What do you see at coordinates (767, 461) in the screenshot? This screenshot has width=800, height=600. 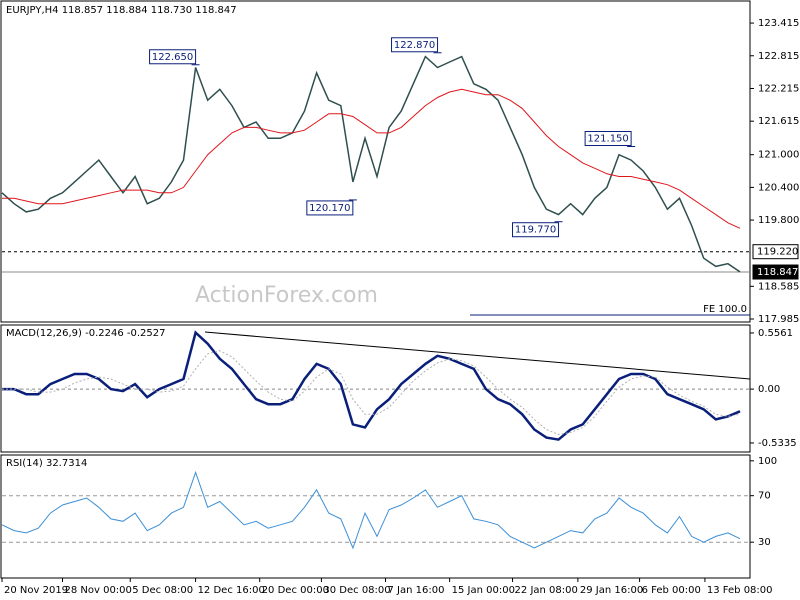 I see `y-tick-label: 100` at bounding box center [767, 461].